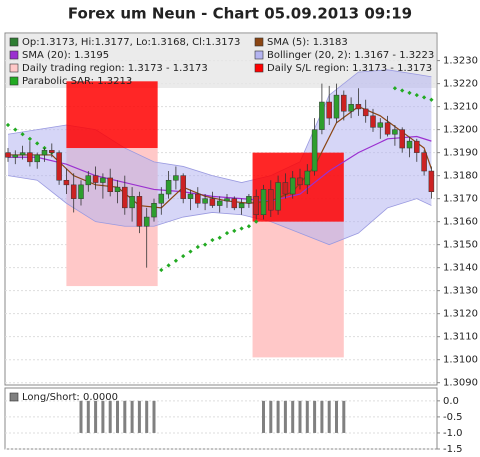  Describe the element at coordinates (460, 337) in the screenshot. I see `y-tick-label: 1.3110` at that location.